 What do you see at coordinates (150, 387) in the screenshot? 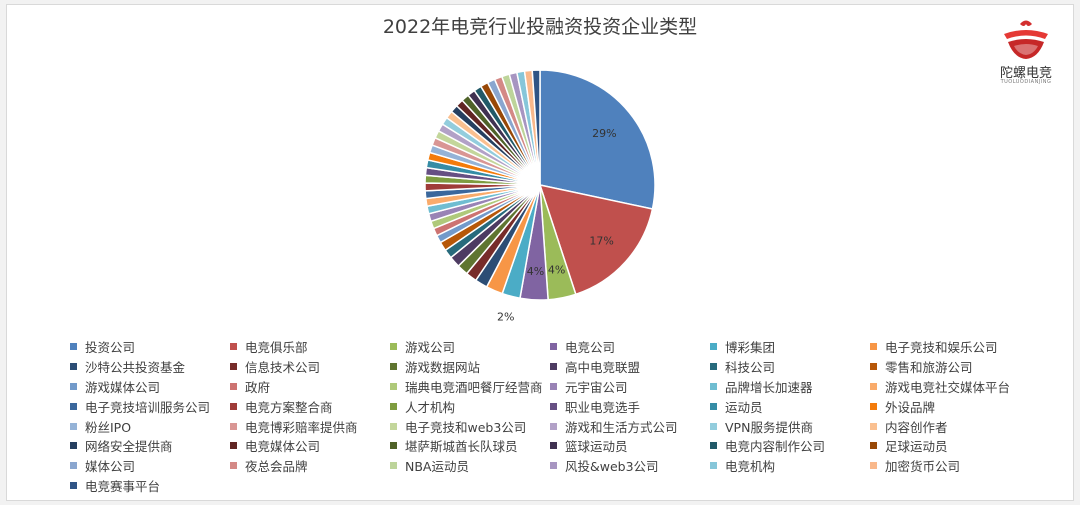
I see `legend-item: 游戏媒体公司` at bounding box center [150, 387].